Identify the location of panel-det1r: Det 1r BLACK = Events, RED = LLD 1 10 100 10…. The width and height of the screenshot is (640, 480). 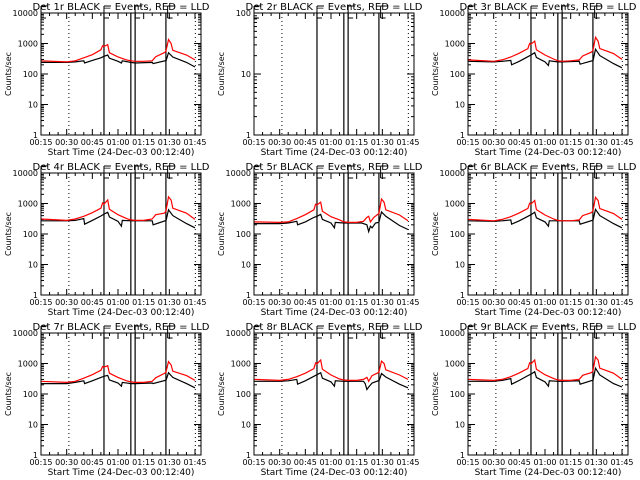
(107, 80).